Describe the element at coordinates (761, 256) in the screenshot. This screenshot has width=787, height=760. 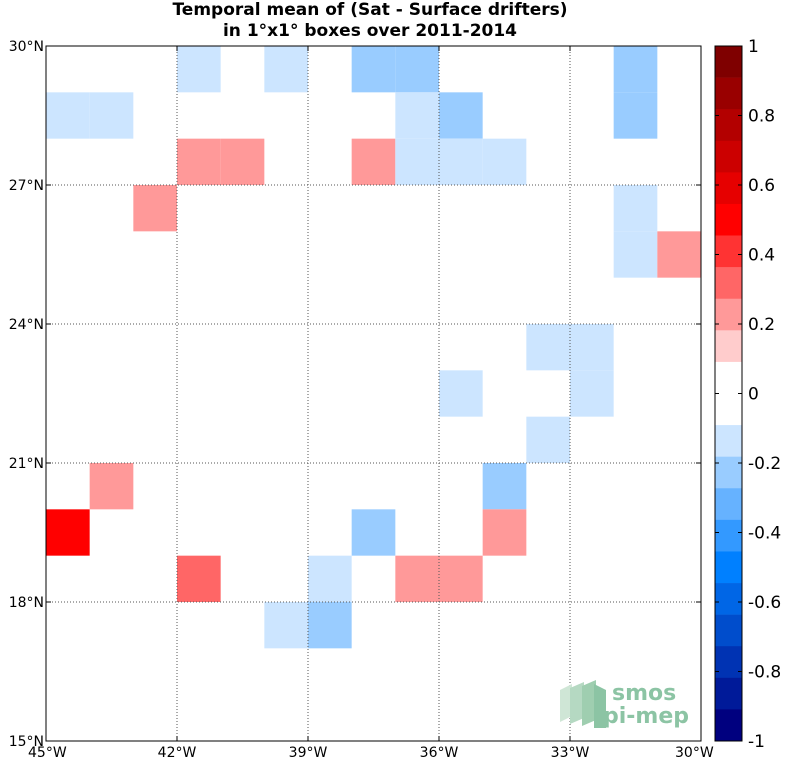
I see `colorbar-tick-label: 0.4` at that location.